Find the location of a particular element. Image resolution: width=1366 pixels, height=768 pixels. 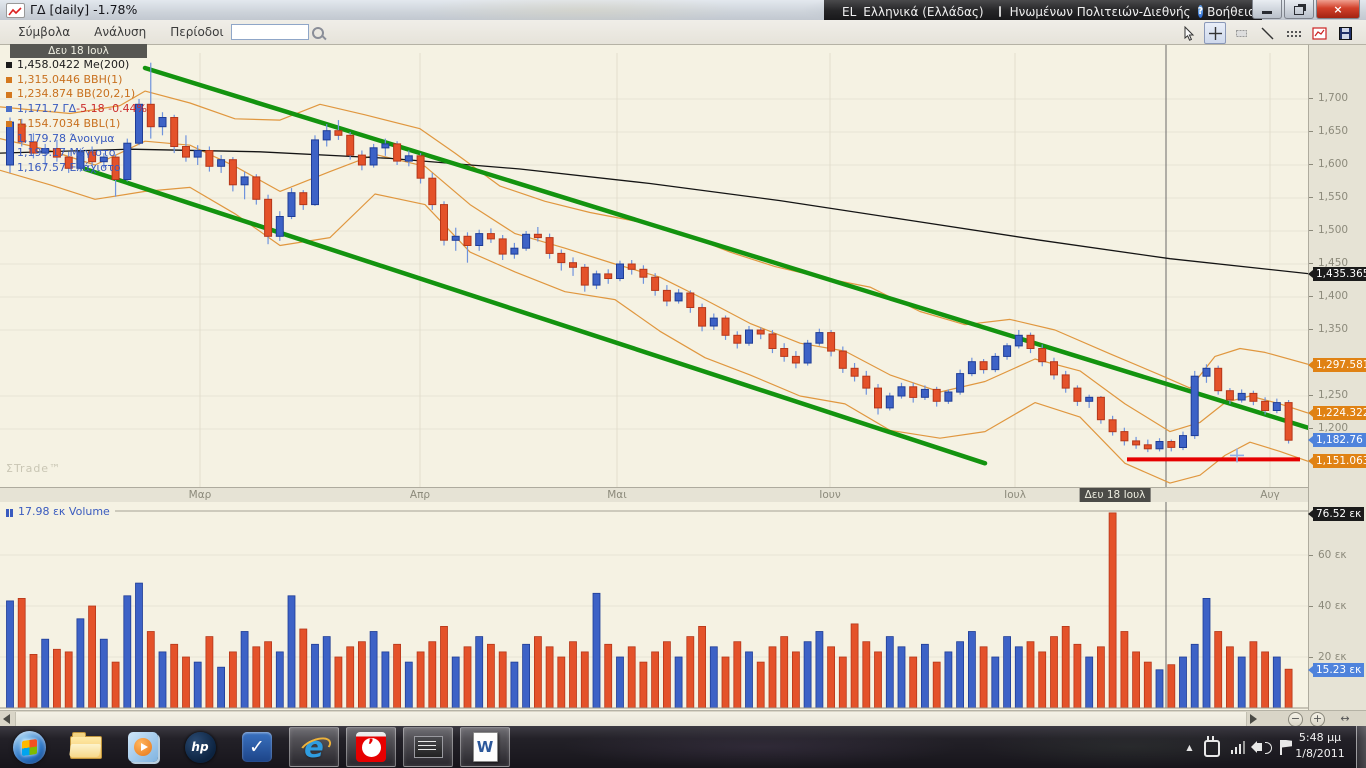

help-label: Βοήθεια is located at coordinates (1232, 11).